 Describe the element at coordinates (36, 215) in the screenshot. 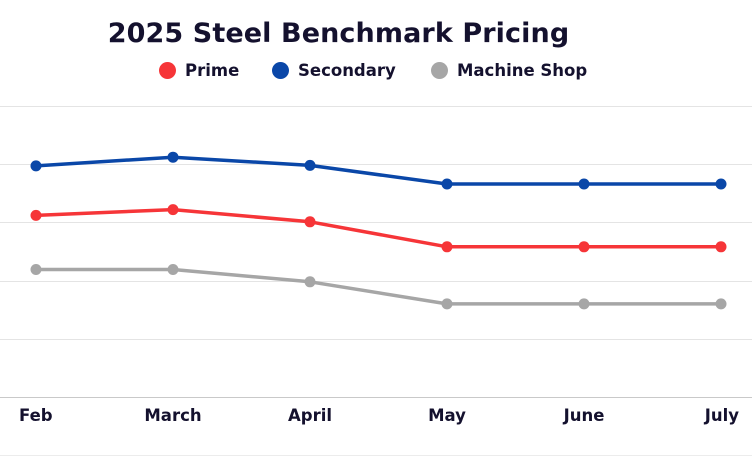

I see `data-point-prime-feb` at that location.